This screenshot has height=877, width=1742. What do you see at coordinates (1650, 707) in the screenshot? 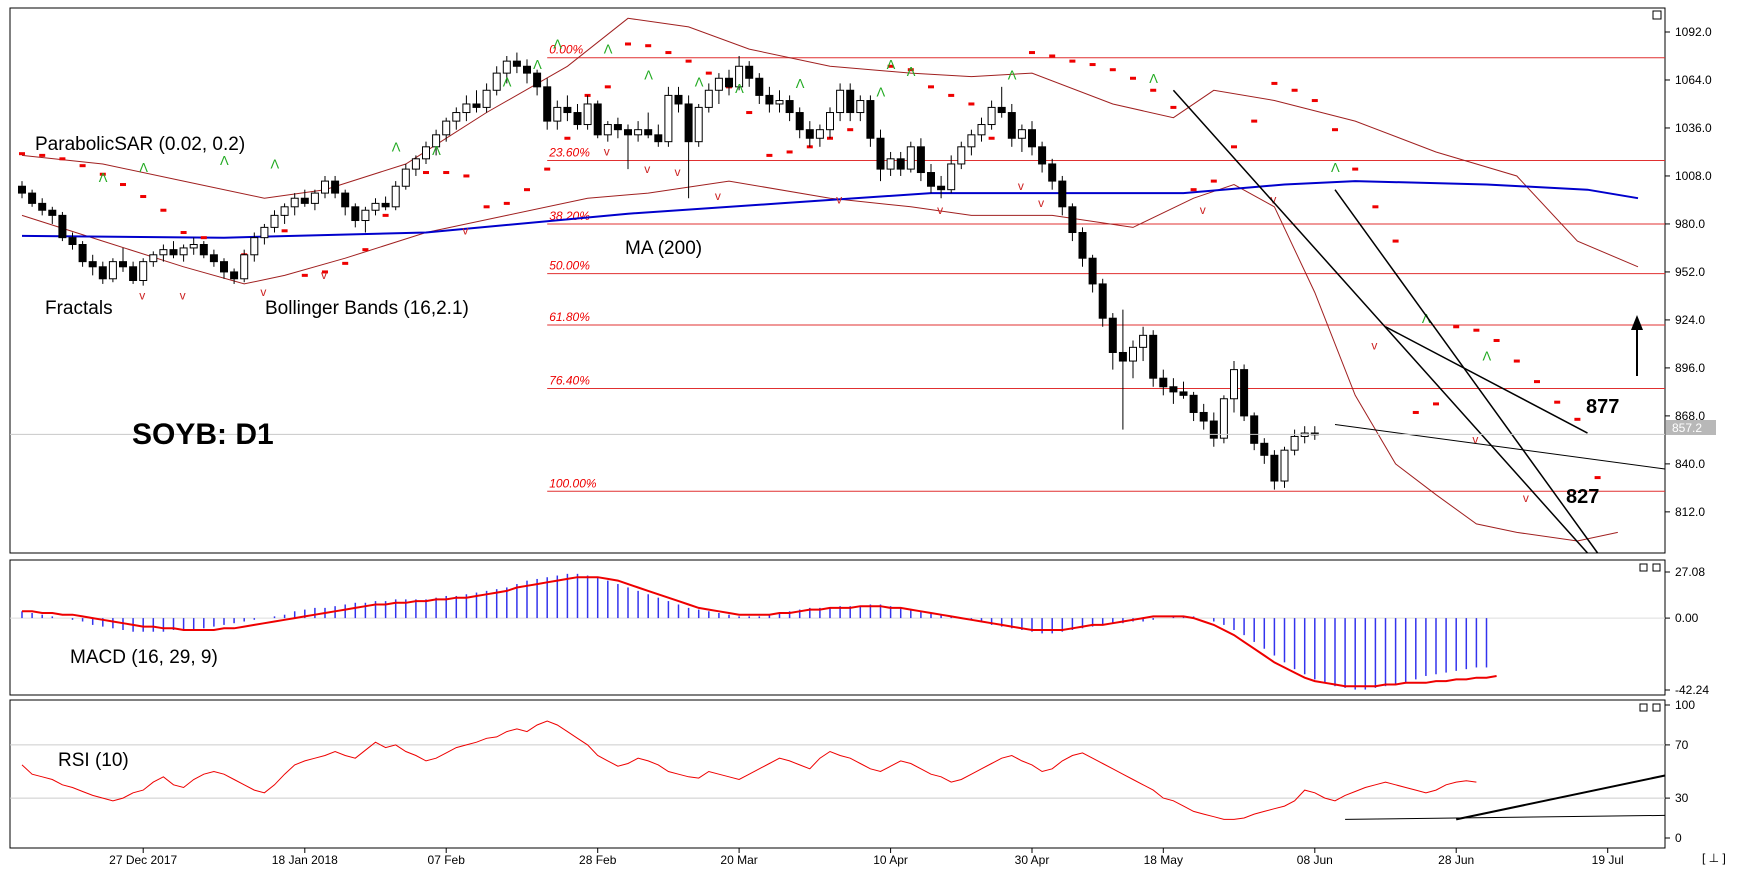
I see `rsi-panel-controls-icon` at bounding box center [1650, 707].